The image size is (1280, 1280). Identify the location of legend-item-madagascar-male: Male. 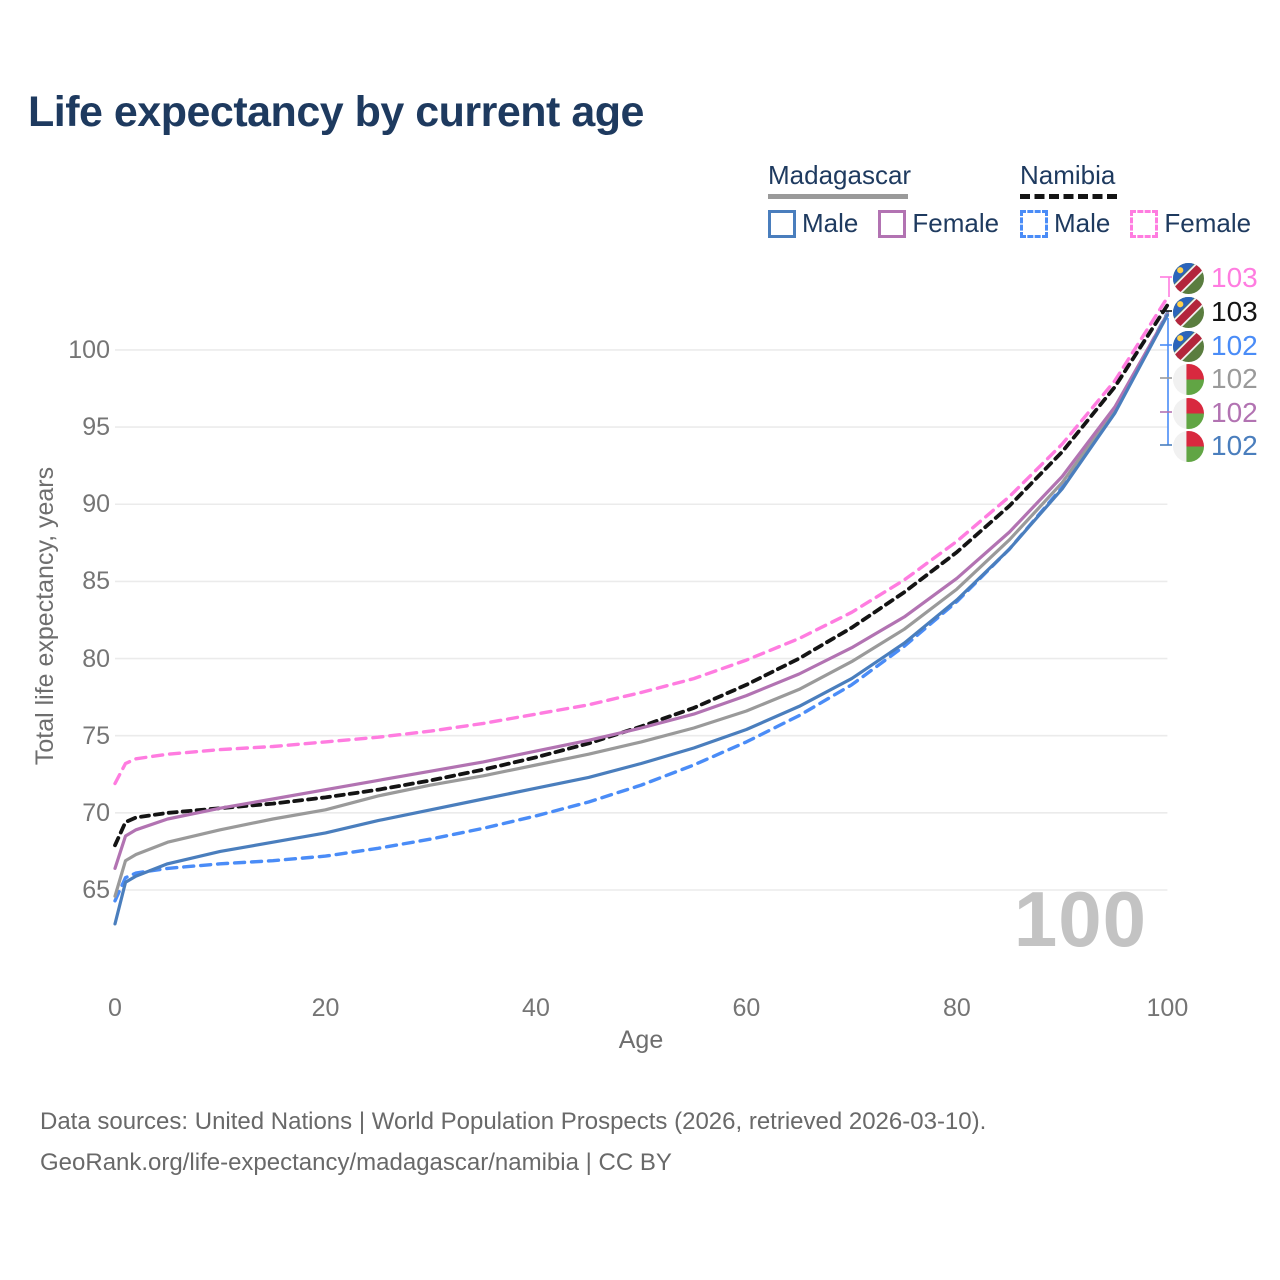
(813, 223).